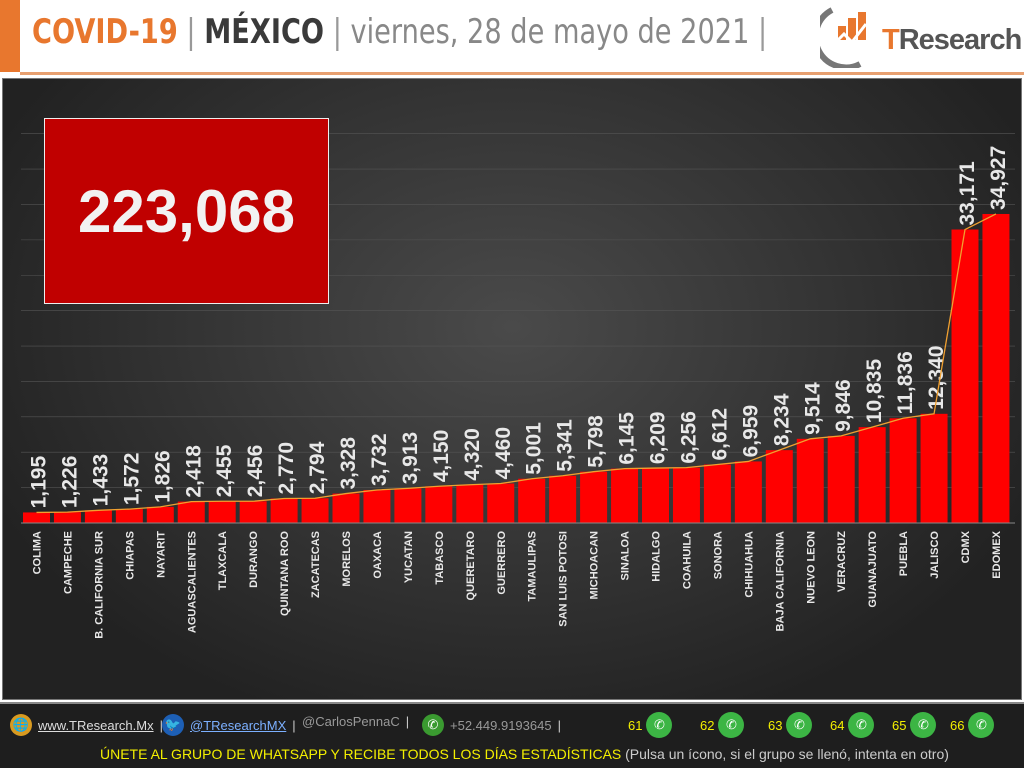 This screenshot has height=768, width=1024. Describe the element at coordinates (222, 512) in the screenshot. I see `bar-tlaxcala` at that location.